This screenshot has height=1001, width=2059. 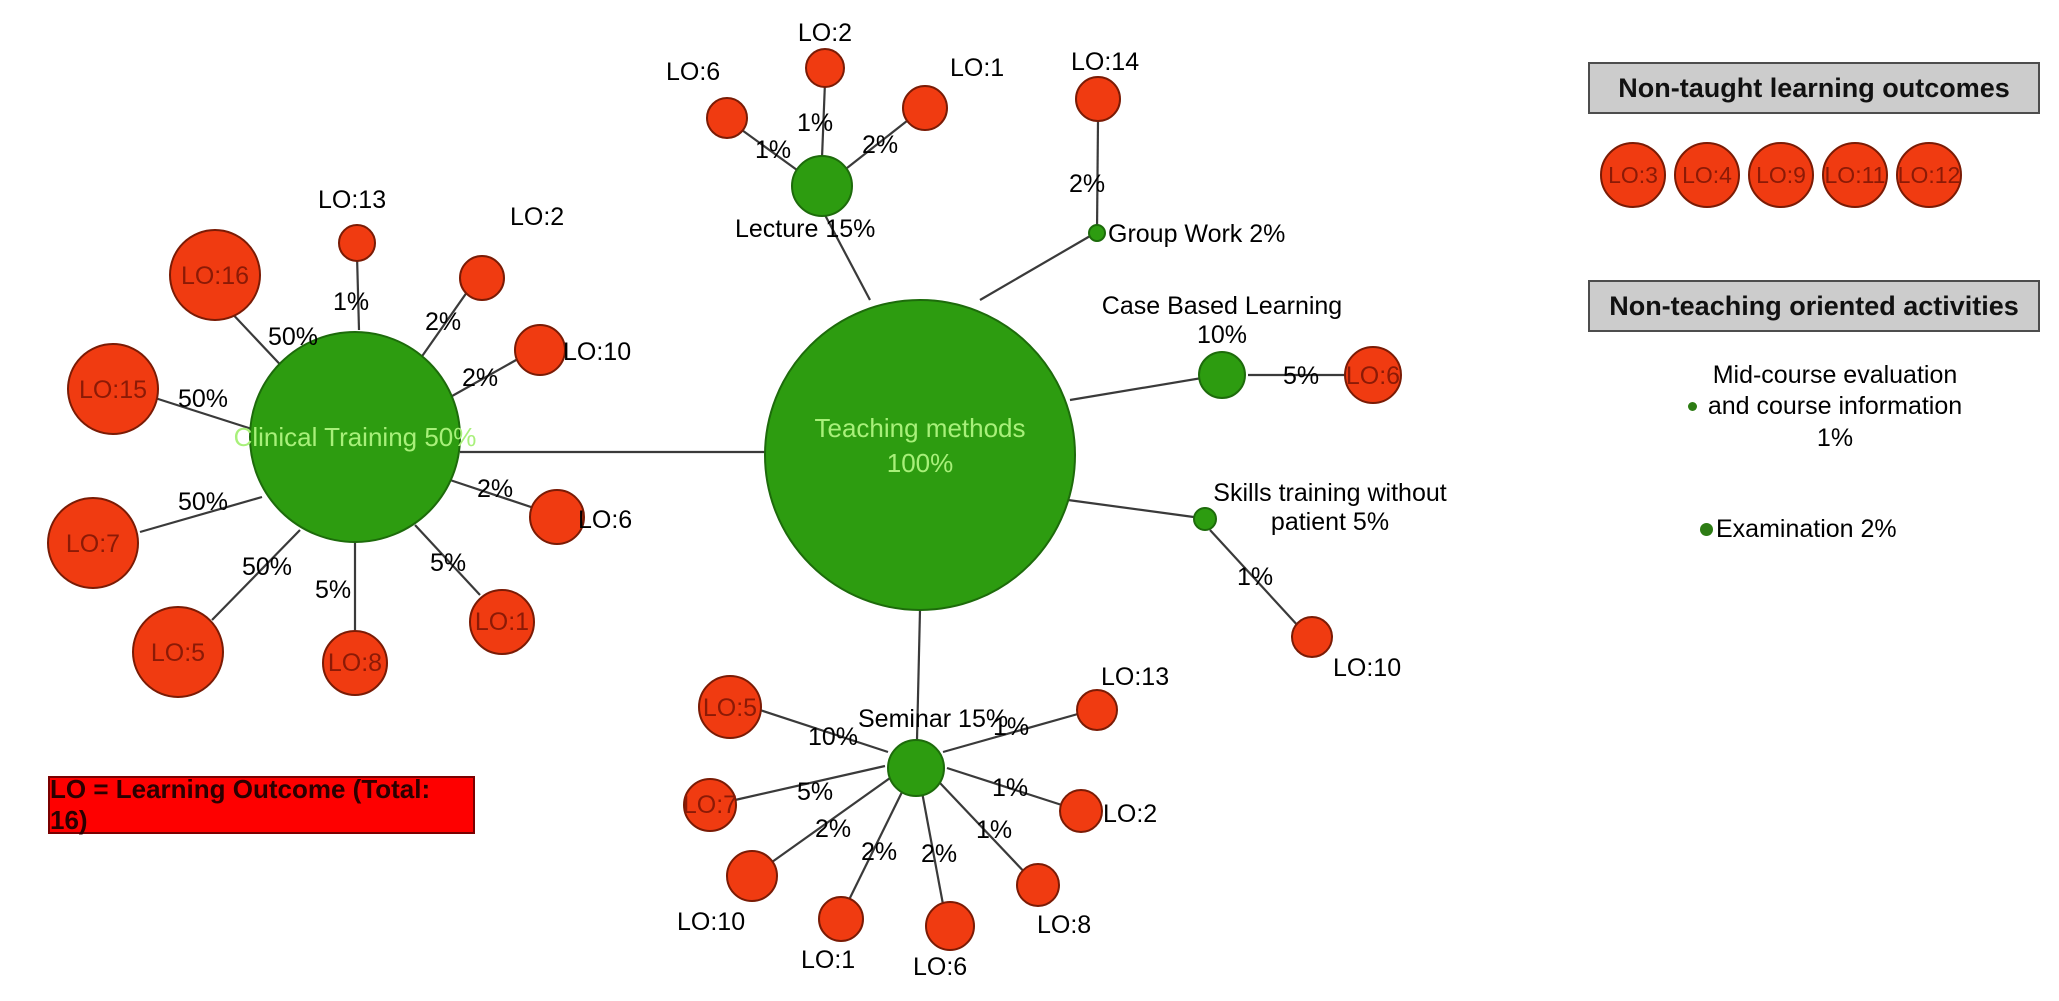 What do you see at coordinates (833, 737) in the screenshot?
I see `pct-seminar-lo5: 10%` at bounding box center [833, 737].